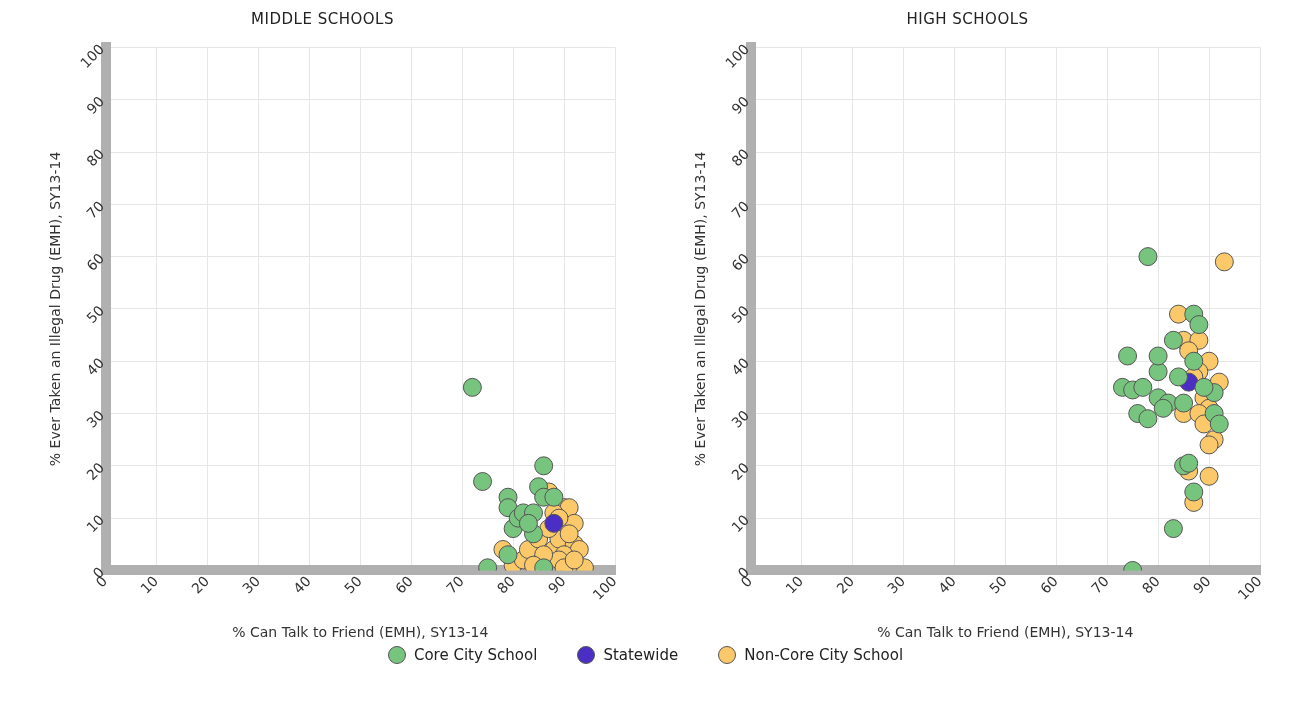 Image resolution: width=1291 pixels, height=727 pixels. What do you see at coordinates (641, 655) in the screenshot?
I see `legend-label: Statewide` at bounding box center [641, 655].